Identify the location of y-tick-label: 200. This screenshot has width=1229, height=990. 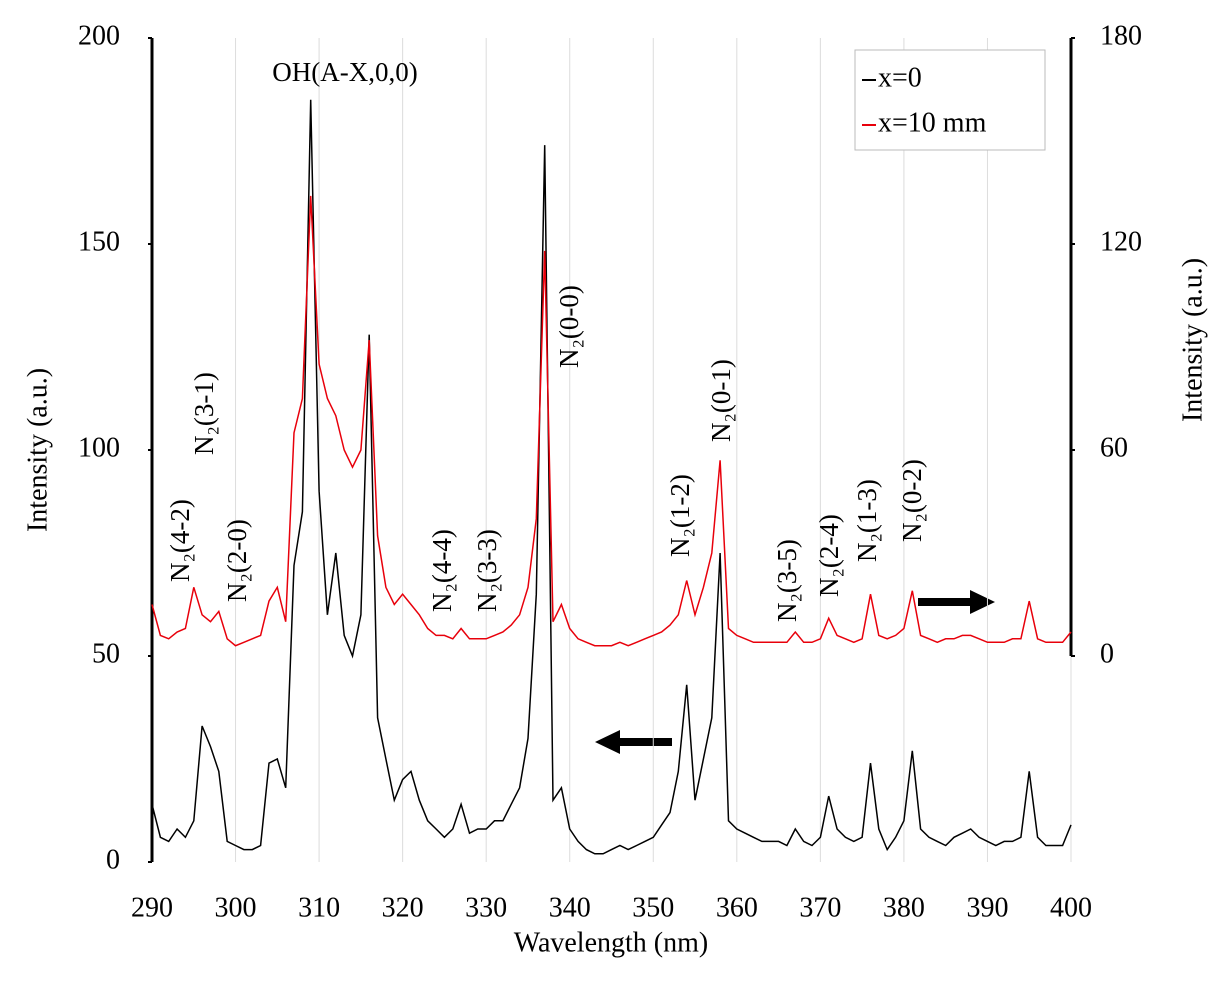
(99, 35).